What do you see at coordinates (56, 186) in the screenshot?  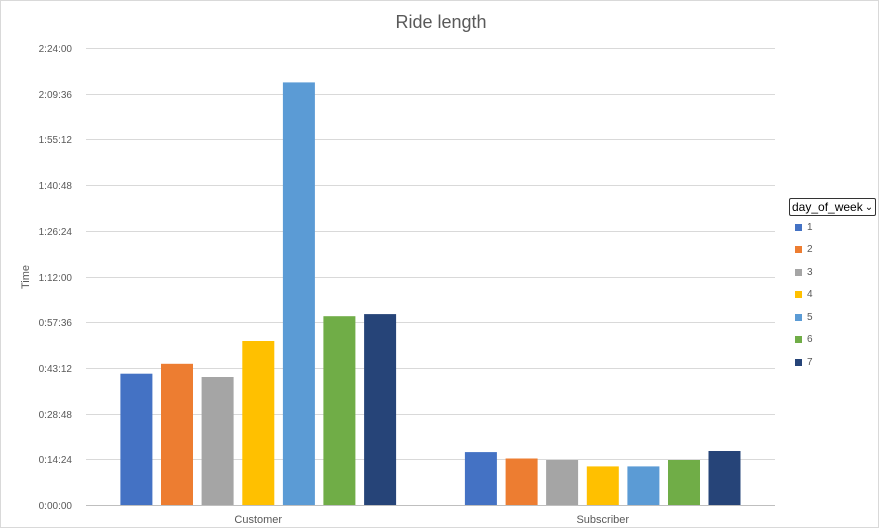 I see `y-tick-label: 1:40:48` at bounding box center [56, 186].